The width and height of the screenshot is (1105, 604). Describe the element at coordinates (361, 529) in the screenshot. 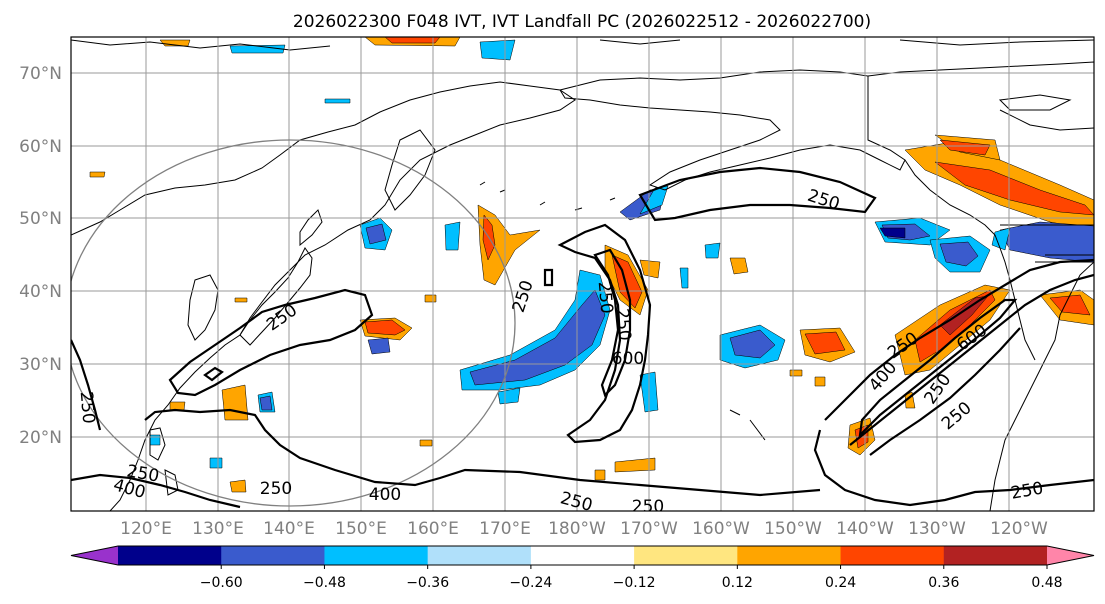

I see `lon-label: 150°E` at that location.